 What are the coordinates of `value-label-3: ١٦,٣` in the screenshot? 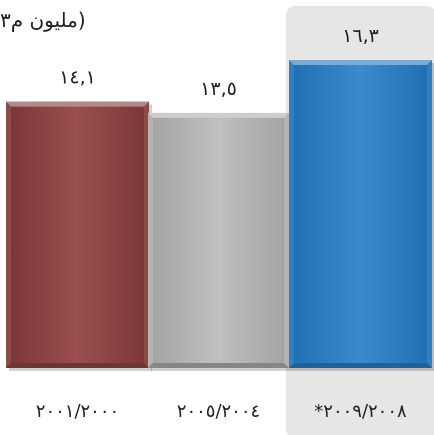 It's located at (360, 36).